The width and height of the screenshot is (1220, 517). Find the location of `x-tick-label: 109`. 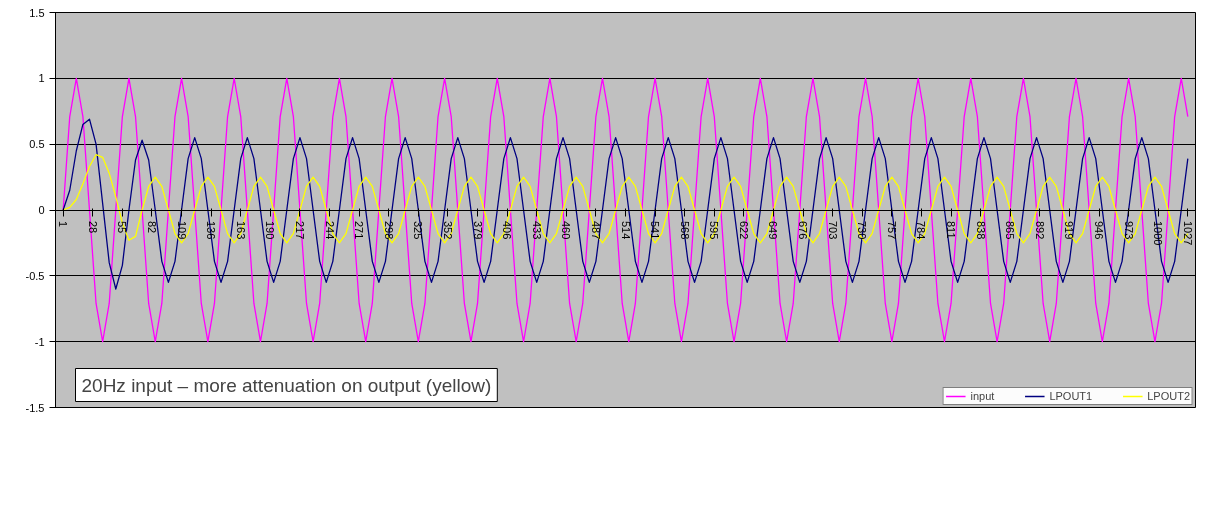

x-tick-label: 109 is located at coordinates (181, 230).